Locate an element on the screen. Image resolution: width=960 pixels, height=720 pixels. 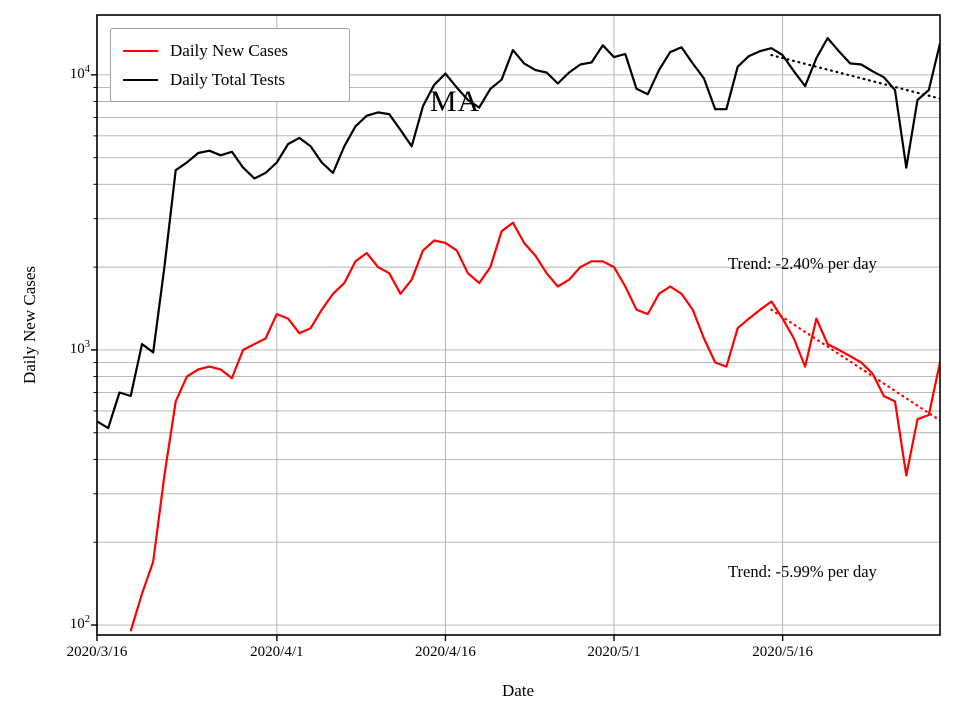
legend-item-tests: Daily Total Tests is located at coordinates (230, 79).